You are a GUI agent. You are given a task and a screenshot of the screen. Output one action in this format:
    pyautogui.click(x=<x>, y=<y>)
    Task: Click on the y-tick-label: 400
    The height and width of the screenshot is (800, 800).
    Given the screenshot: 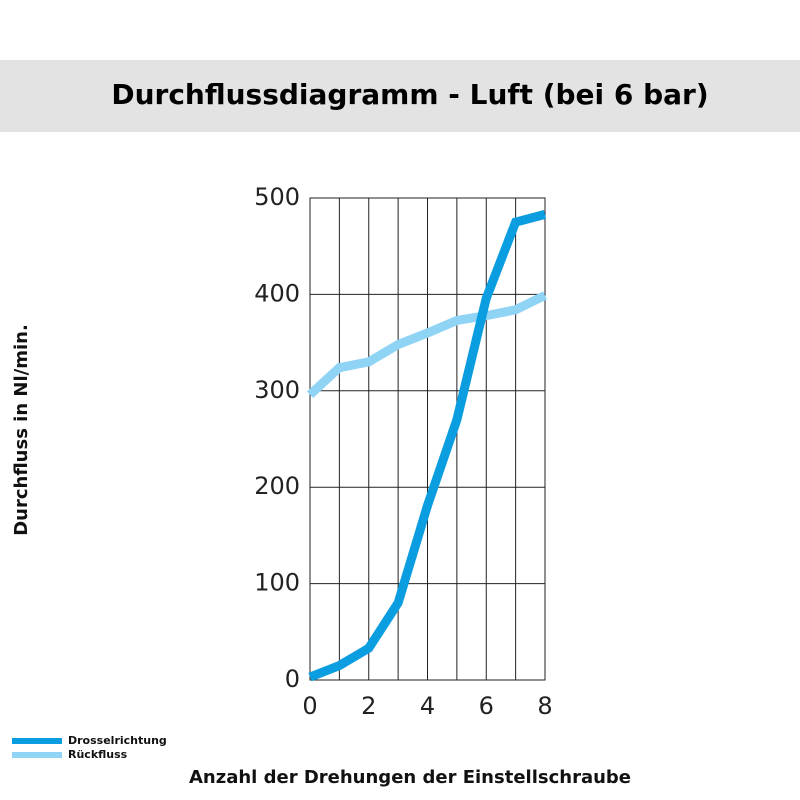 What is the action you would take?
    pyautogui.click(x=277, y=293)
    